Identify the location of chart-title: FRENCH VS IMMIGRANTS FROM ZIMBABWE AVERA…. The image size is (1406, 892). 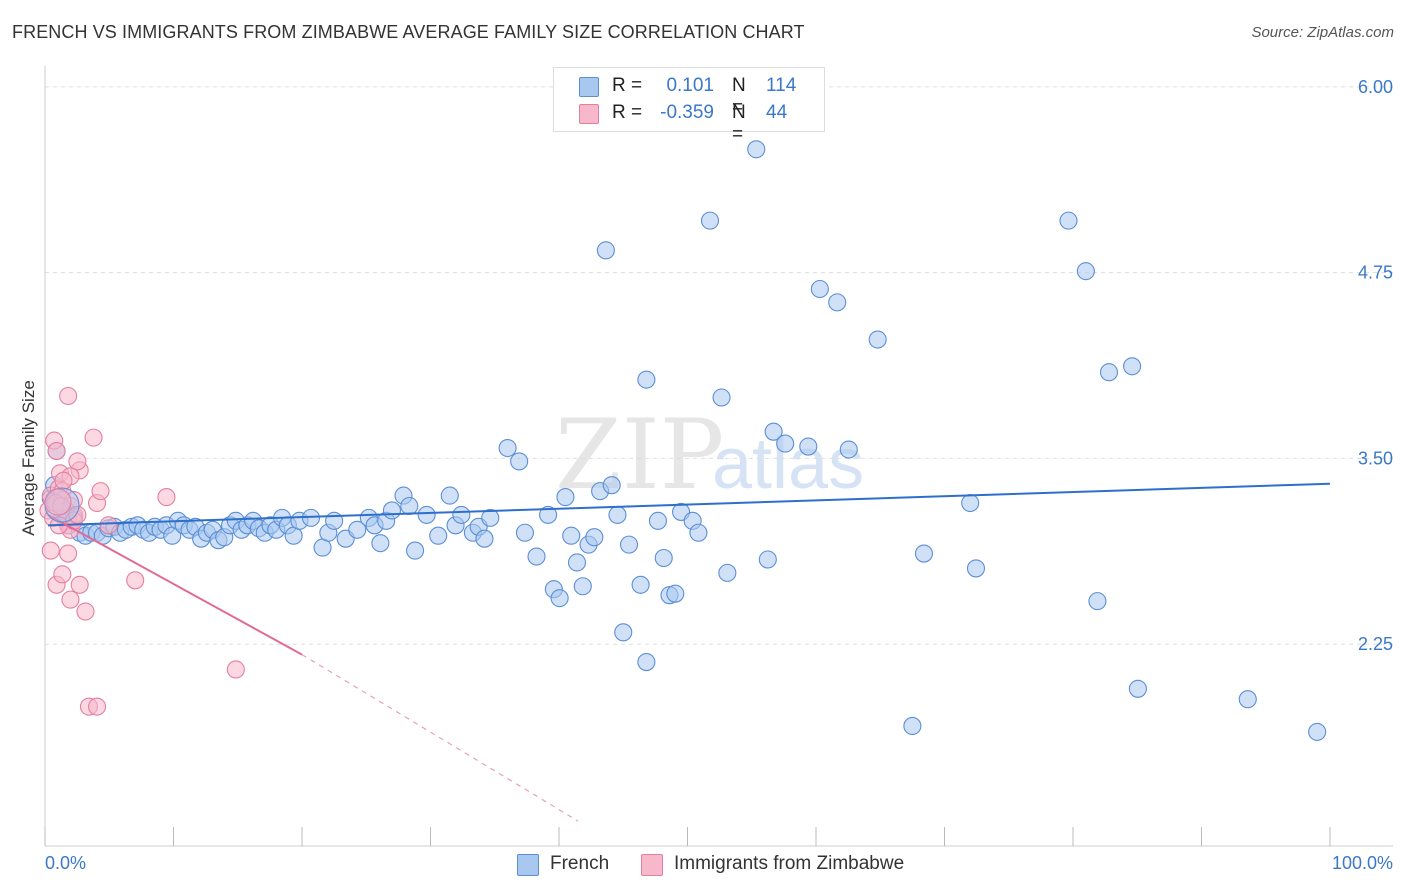
(408, 32).